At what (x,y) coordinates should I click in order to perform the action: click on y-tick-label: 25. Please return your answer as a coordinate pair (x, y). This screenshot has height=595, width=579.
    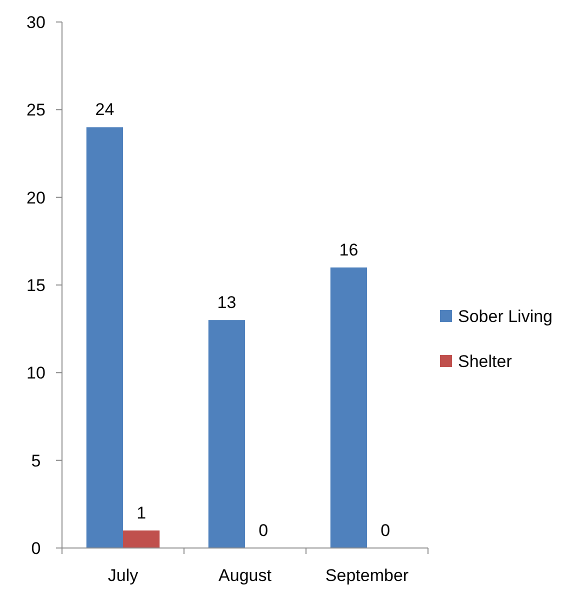
    Looking at the image, I should click on (36, 110).